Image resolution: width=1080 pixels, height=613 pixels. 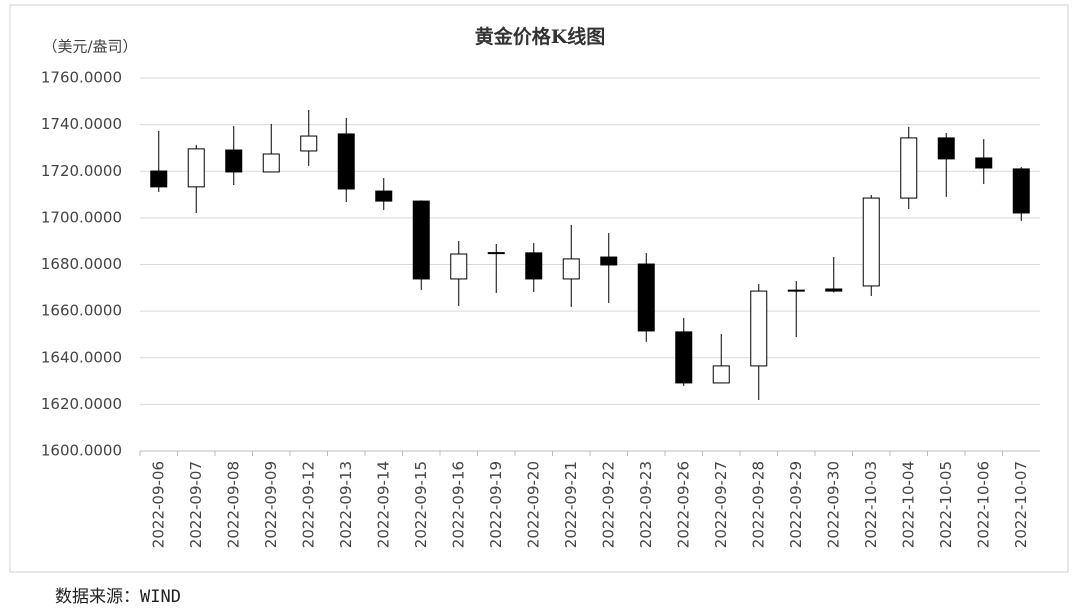 What do you see at coordinates (81, 78) in the screenshot?
I see `y-tick-label: 1760.0000` at bounding box center [81, 78].